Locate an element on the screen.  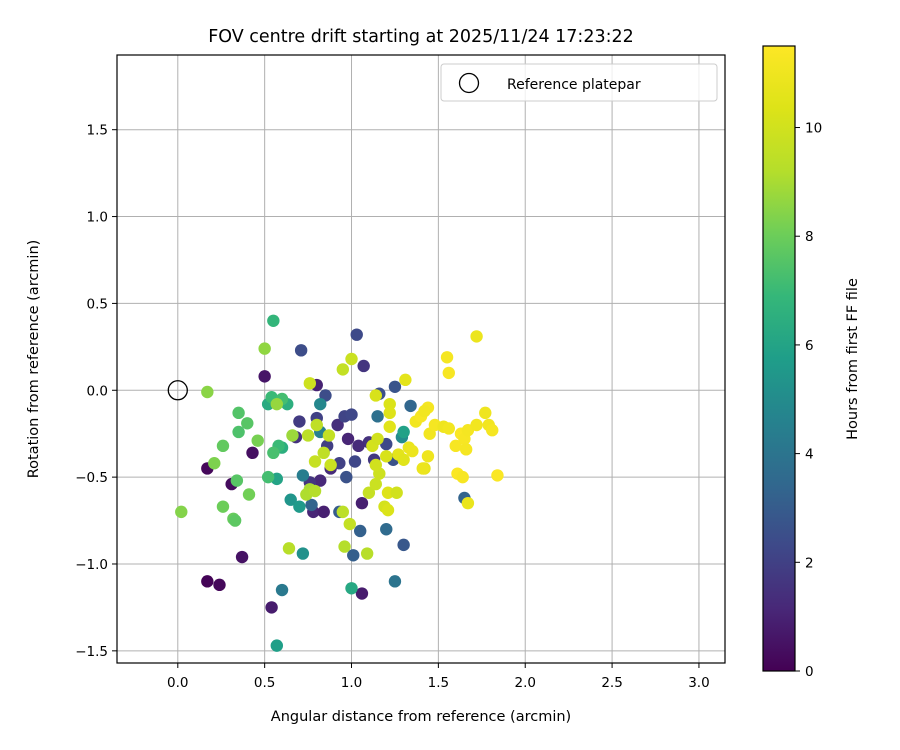
x-tick-label: 1.0 is located at coordinates (351, 683).